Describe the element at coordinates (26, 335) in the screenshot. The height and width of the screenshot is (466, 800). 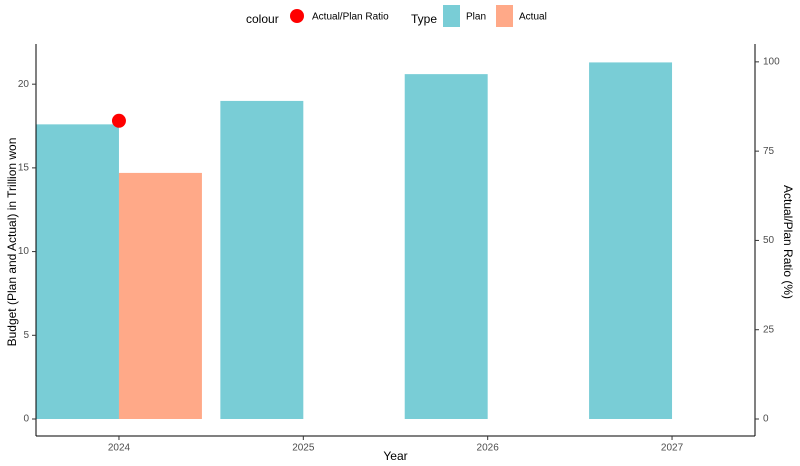
I see `y-tick-label: 5` at that location.